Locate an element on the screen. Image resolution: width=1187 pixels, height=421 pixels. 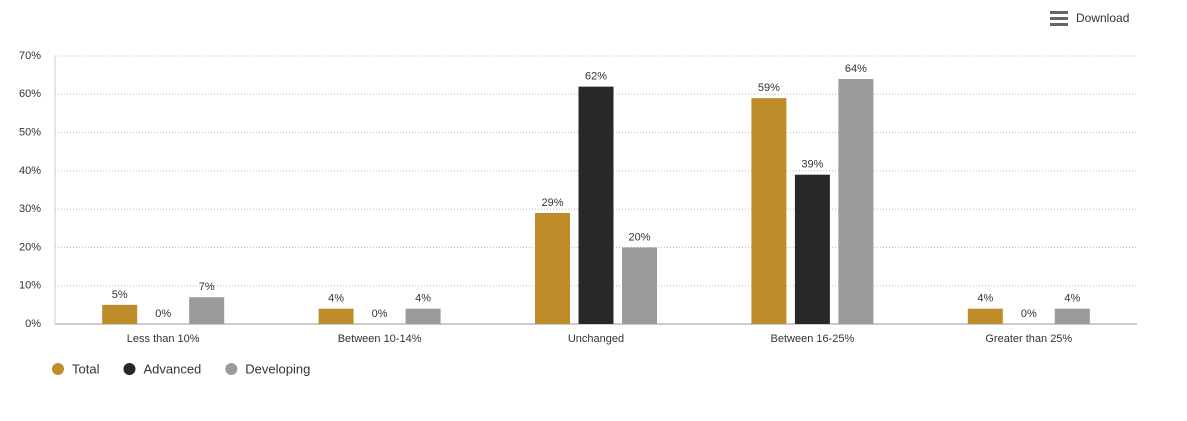
legend-label: Developing is located at coordinates (277, 368).